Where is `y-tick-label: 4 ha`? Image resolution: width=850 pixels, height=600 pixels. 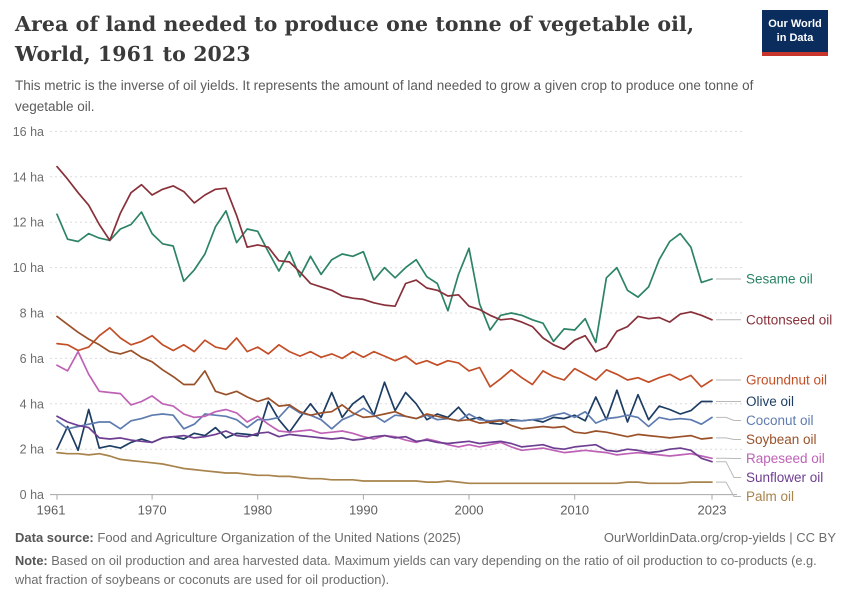 y-tick-label: 4 ha is located at coordinates (32, 404).